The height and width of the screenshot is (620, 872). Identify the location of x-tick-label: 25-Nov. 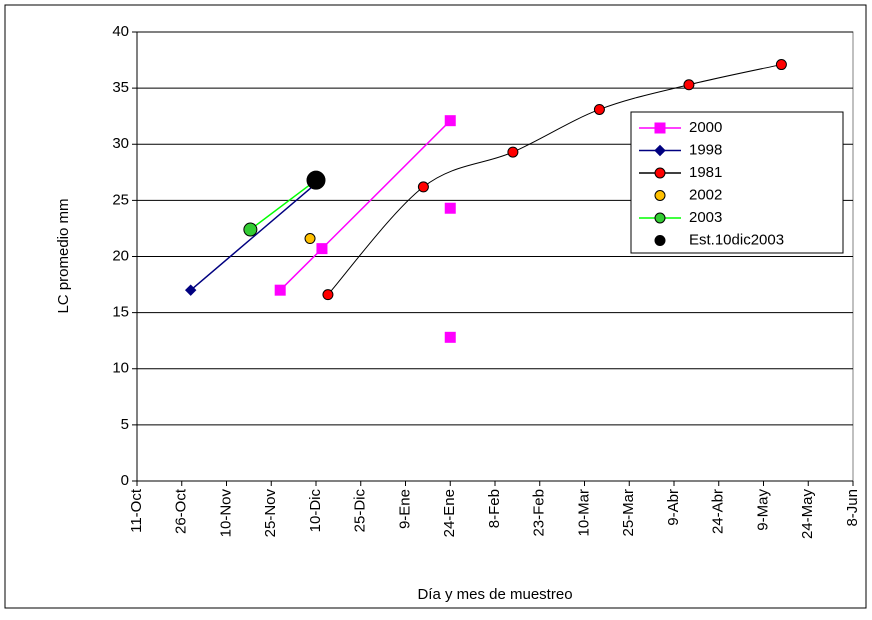
(270, 513).